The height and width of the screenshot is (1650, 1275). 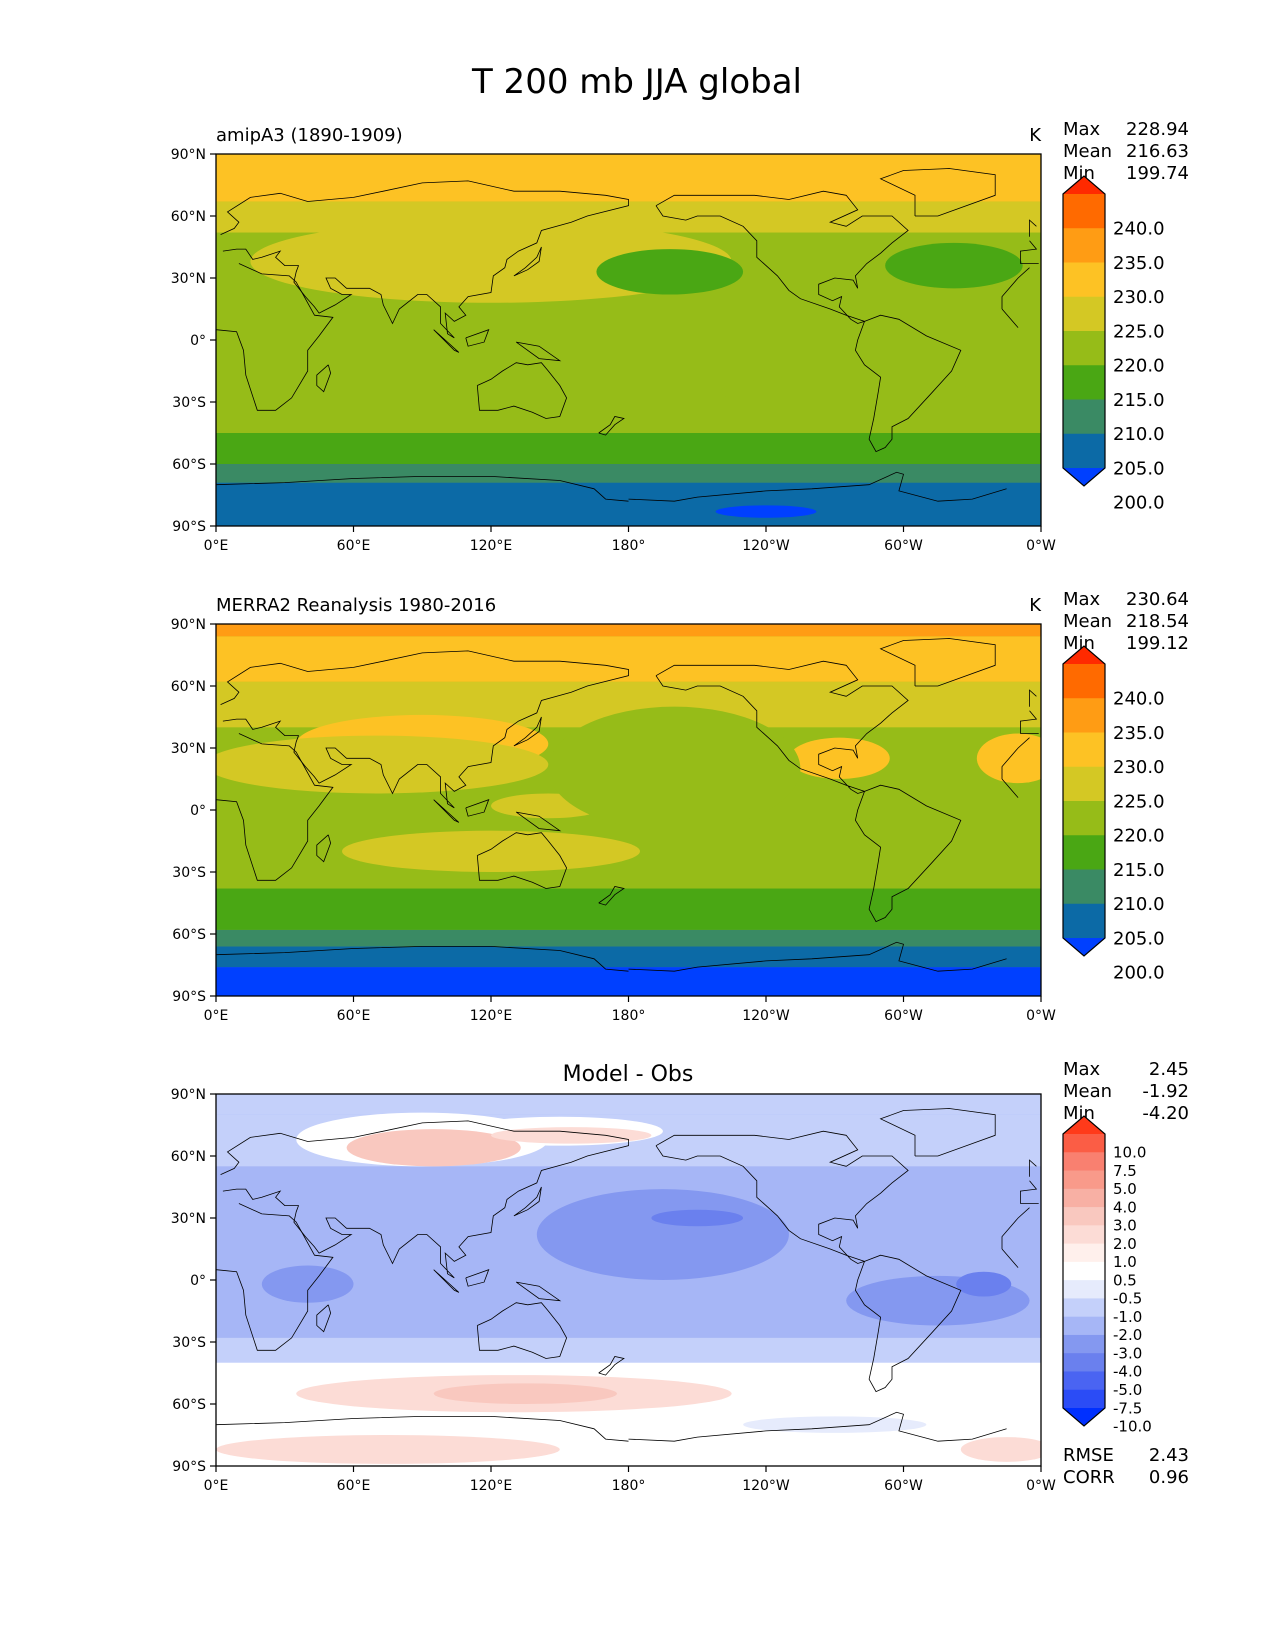 What do you see at coordinates (1125, 1262) in the screenshot?
I see `colorbar-label: 1.0` at bounding box center [1125, 1262].